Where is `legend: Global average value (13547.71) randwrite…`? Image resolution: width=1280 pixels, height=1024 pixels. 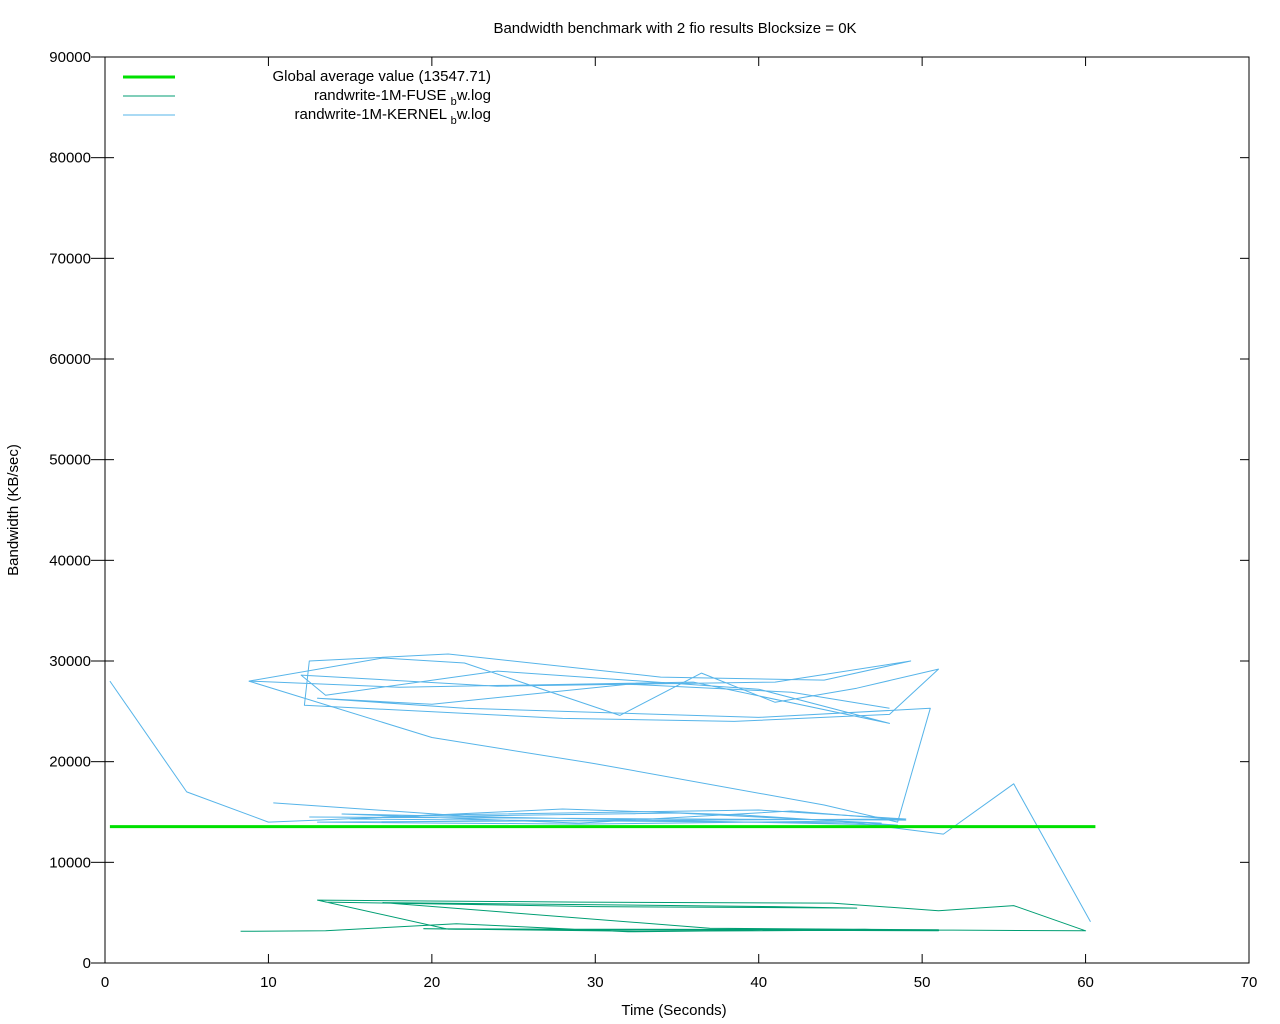 legend: Global average value (13547.71) randwrite… is located at coordinates (307, 97).